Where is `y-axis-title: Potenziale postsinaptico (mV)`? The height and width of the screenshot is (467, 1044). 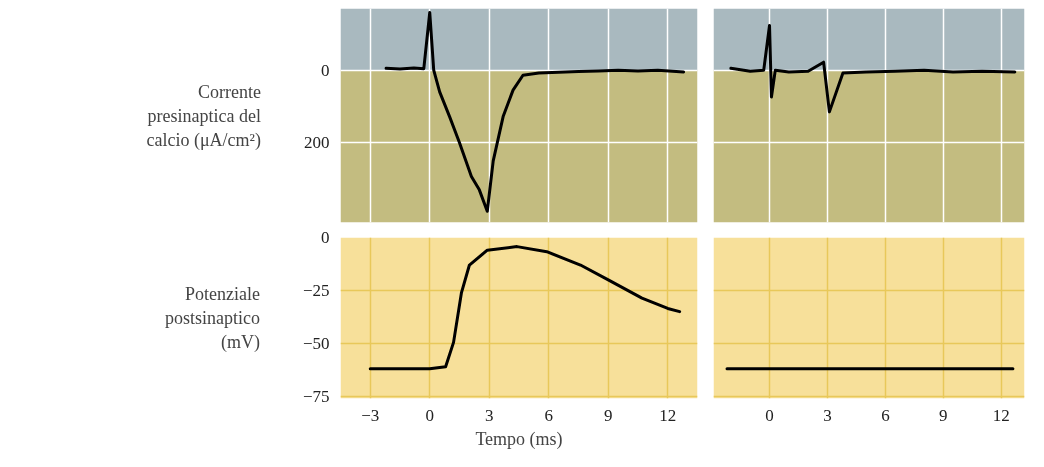
y-axis-title: Potenziale postsinaptico (mV) is located at coordinates (212, 318).